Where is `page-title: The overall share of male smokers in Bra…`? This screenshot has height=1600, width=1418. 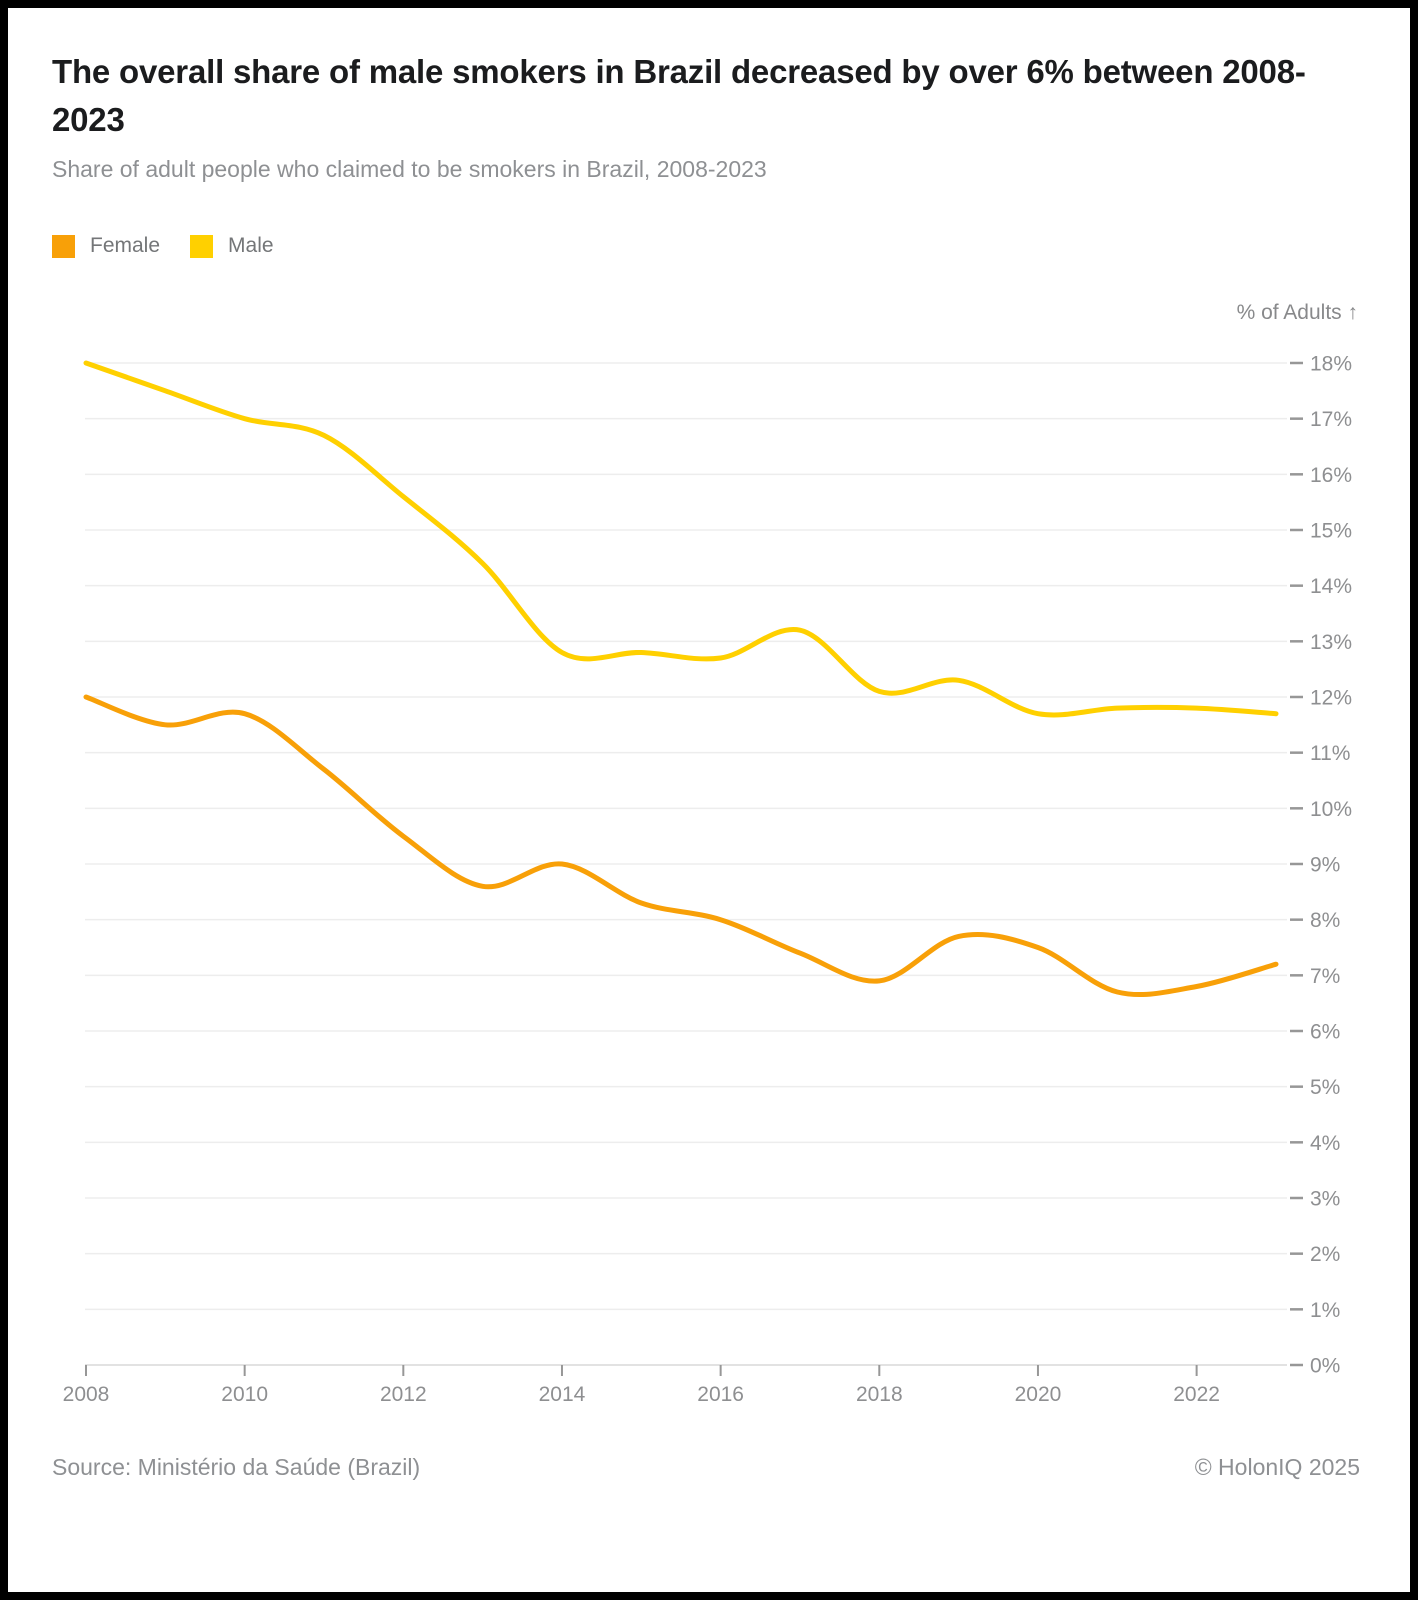
page-title: The overall share of male smokers in Bra… is located at coordinates (679, 95).